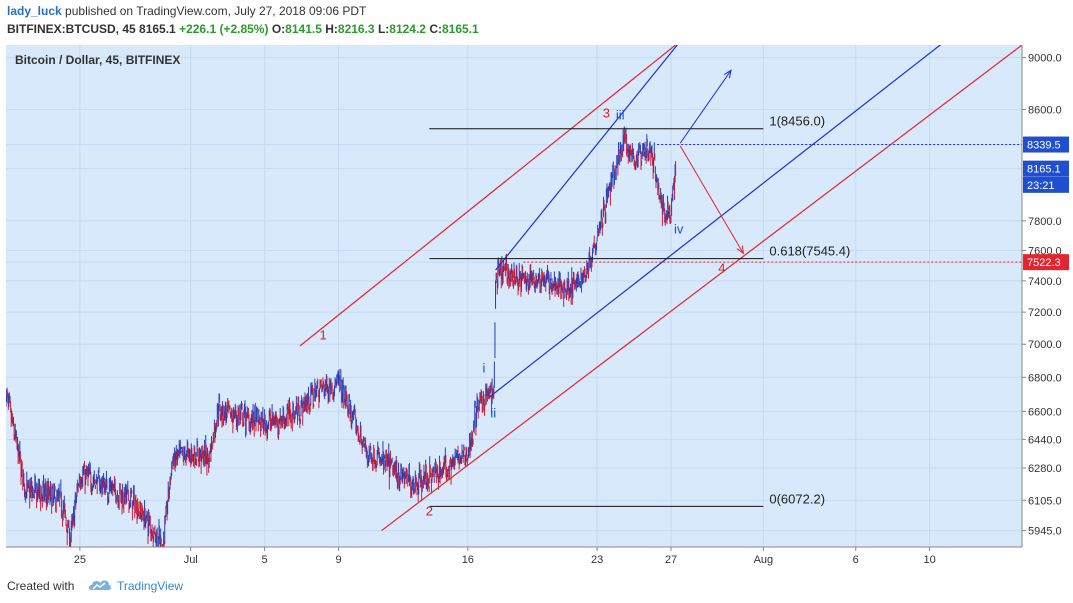 The image size is (1073, 603). I want to click on price-tag-label: 7522.3, so click(1044, 263).